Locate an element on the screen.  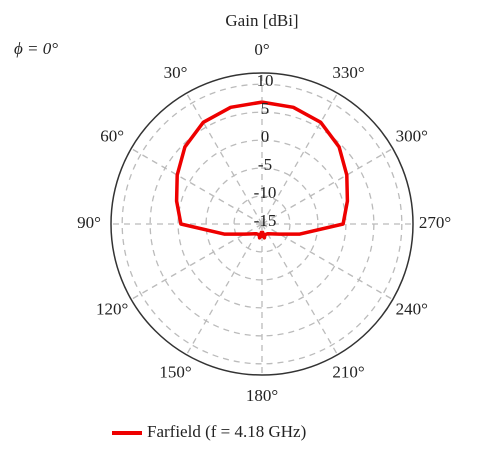
annotation: ϕ = 0° is located at coordinates (36, 48).